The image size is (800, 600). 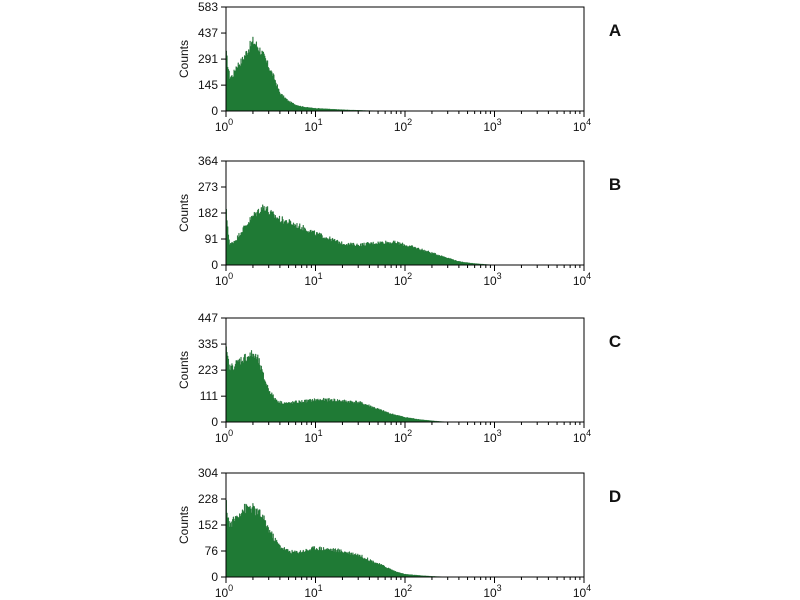 I want to click on y-tick-label: 291, so click(x=208, y=59).